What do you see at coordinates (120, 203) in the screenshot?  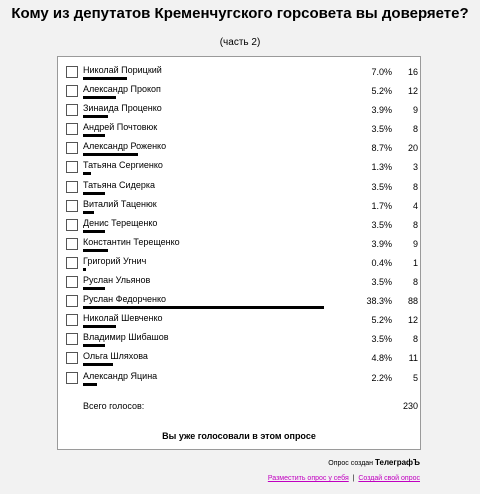 I see `option-name: Виталий Таценюк` at bounding box center [120, 203].